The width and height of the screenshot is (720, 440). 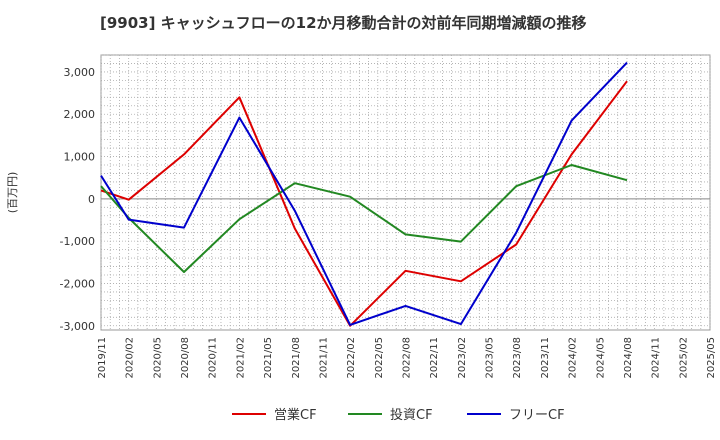 I want to click on x-tick-label: 2022/08, so click(x=407, y=358).